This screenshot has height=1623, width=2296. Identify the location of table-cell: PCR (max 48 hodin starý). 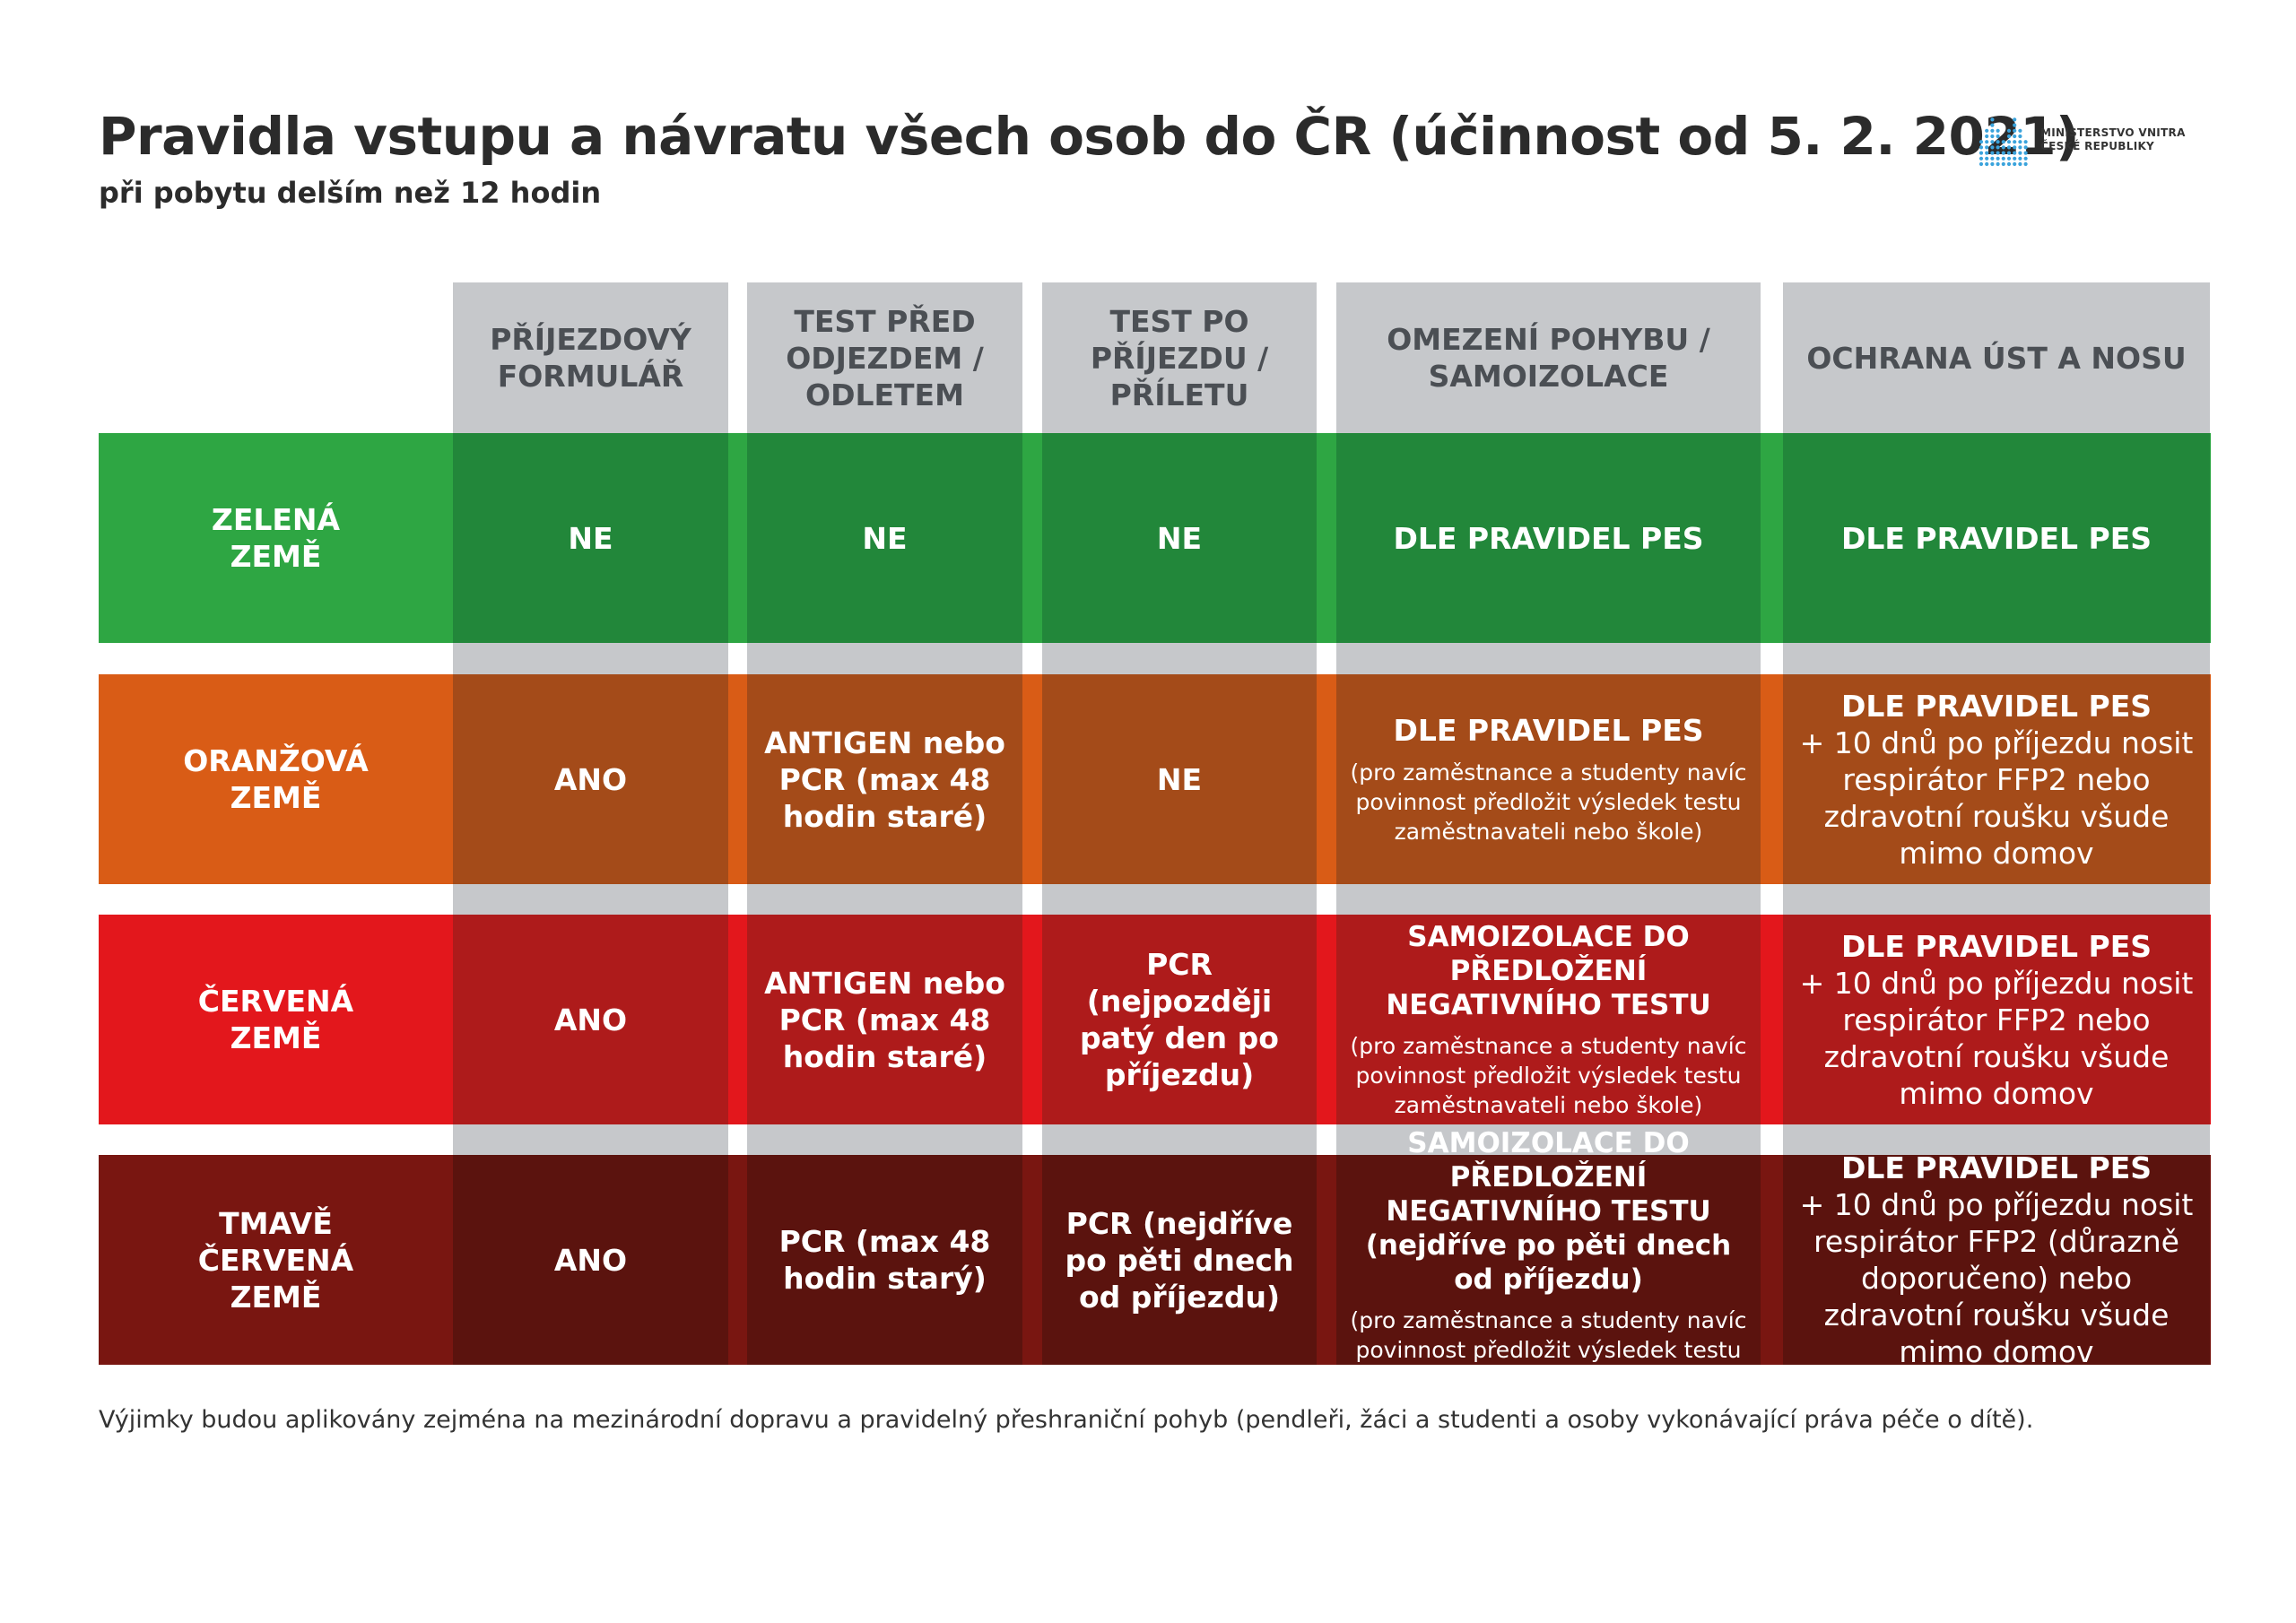
(884, 1260).